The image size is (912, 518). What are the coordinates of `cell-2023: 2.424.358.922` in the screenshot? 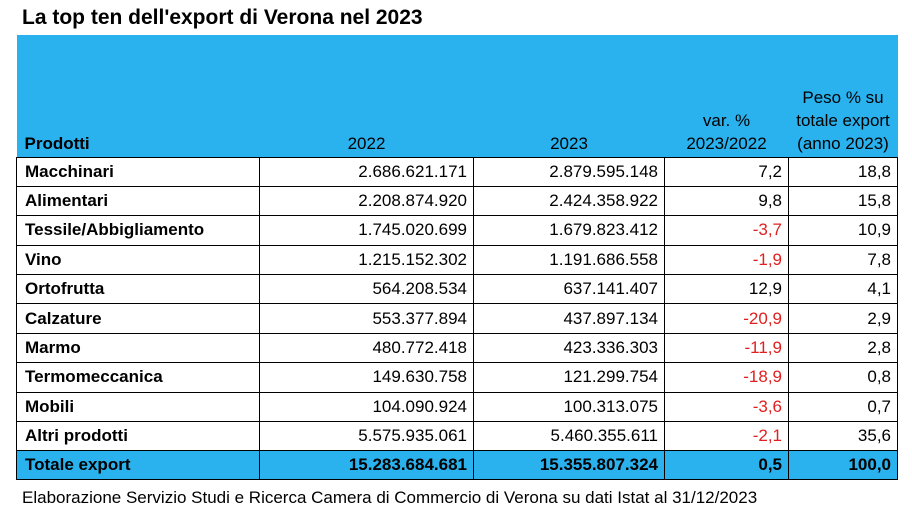 It's located at (569, 201).